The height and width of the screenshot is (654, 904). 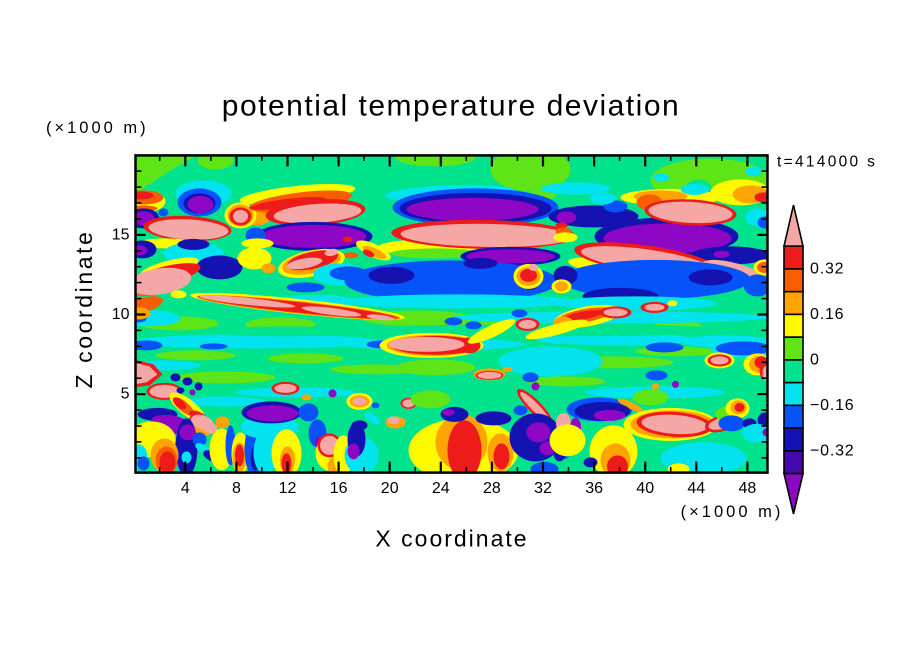 What do you see at coordinates (748, 488) in the screenshot?
I see `svg-text: 48` at bounding box center [748, 488].